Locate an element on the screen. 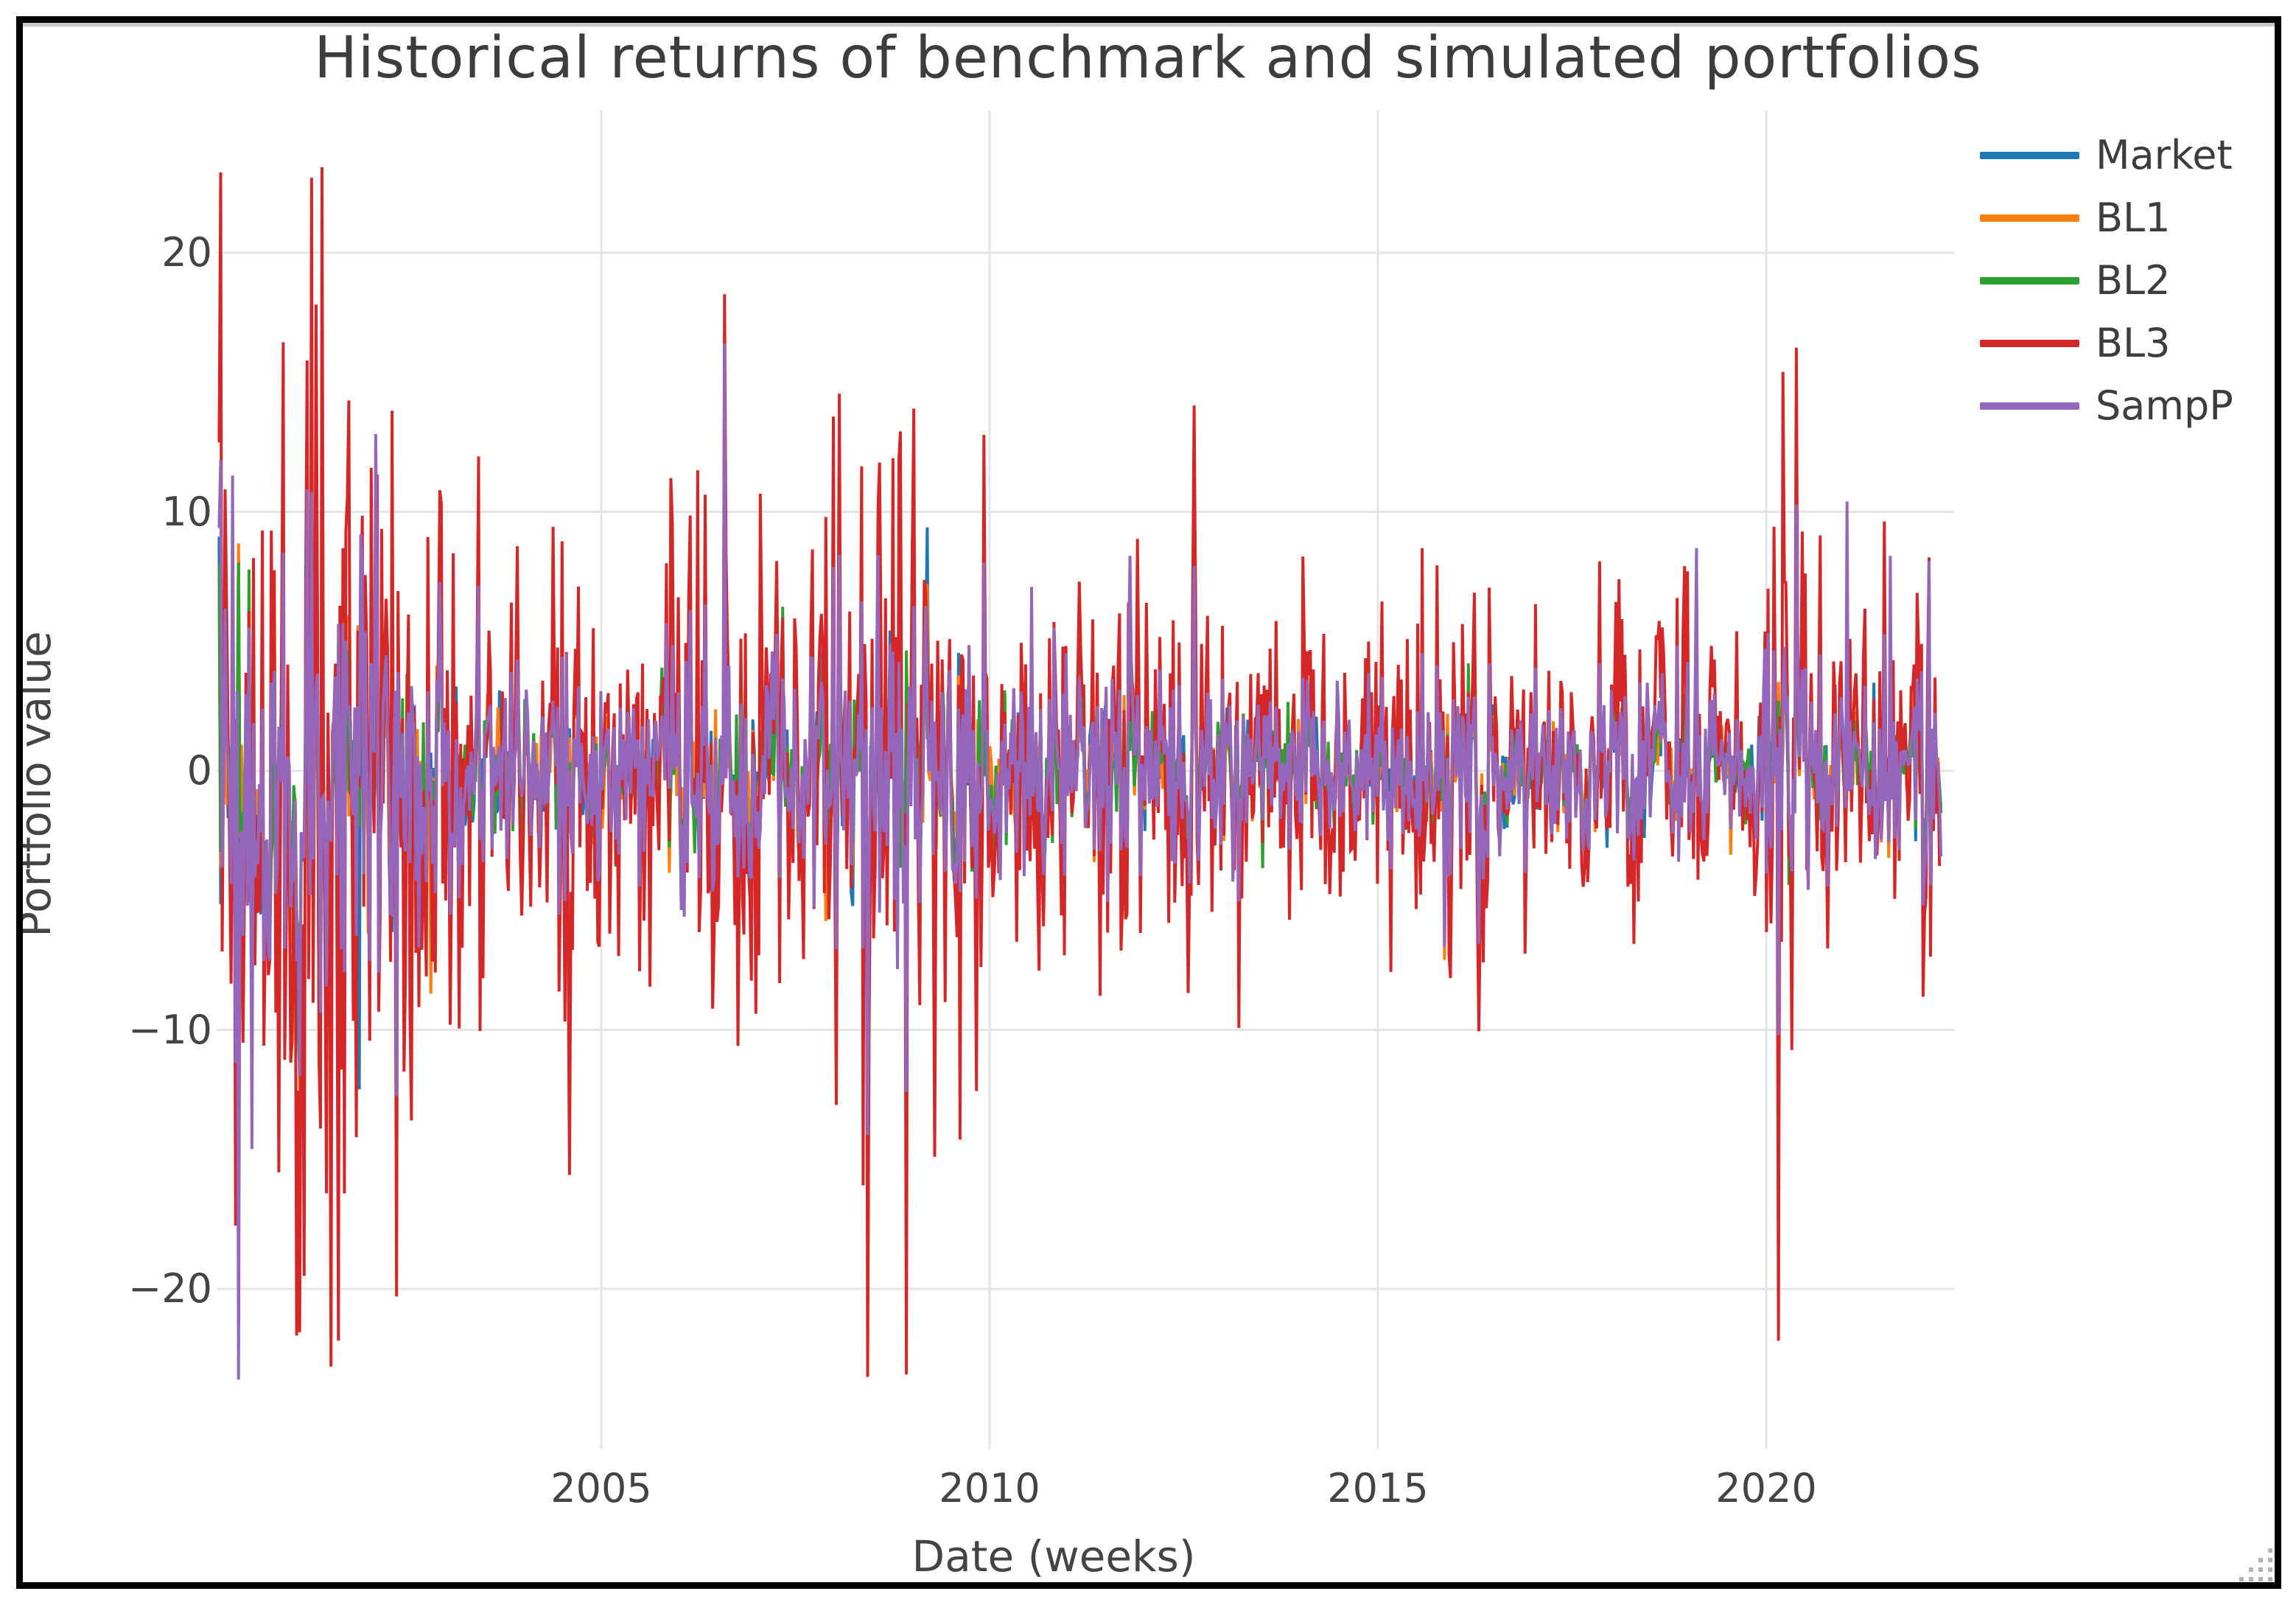 This screenshot has width=2296, height=1608. x-tick-label: 2020 is located at coordinates (1766, 1488).